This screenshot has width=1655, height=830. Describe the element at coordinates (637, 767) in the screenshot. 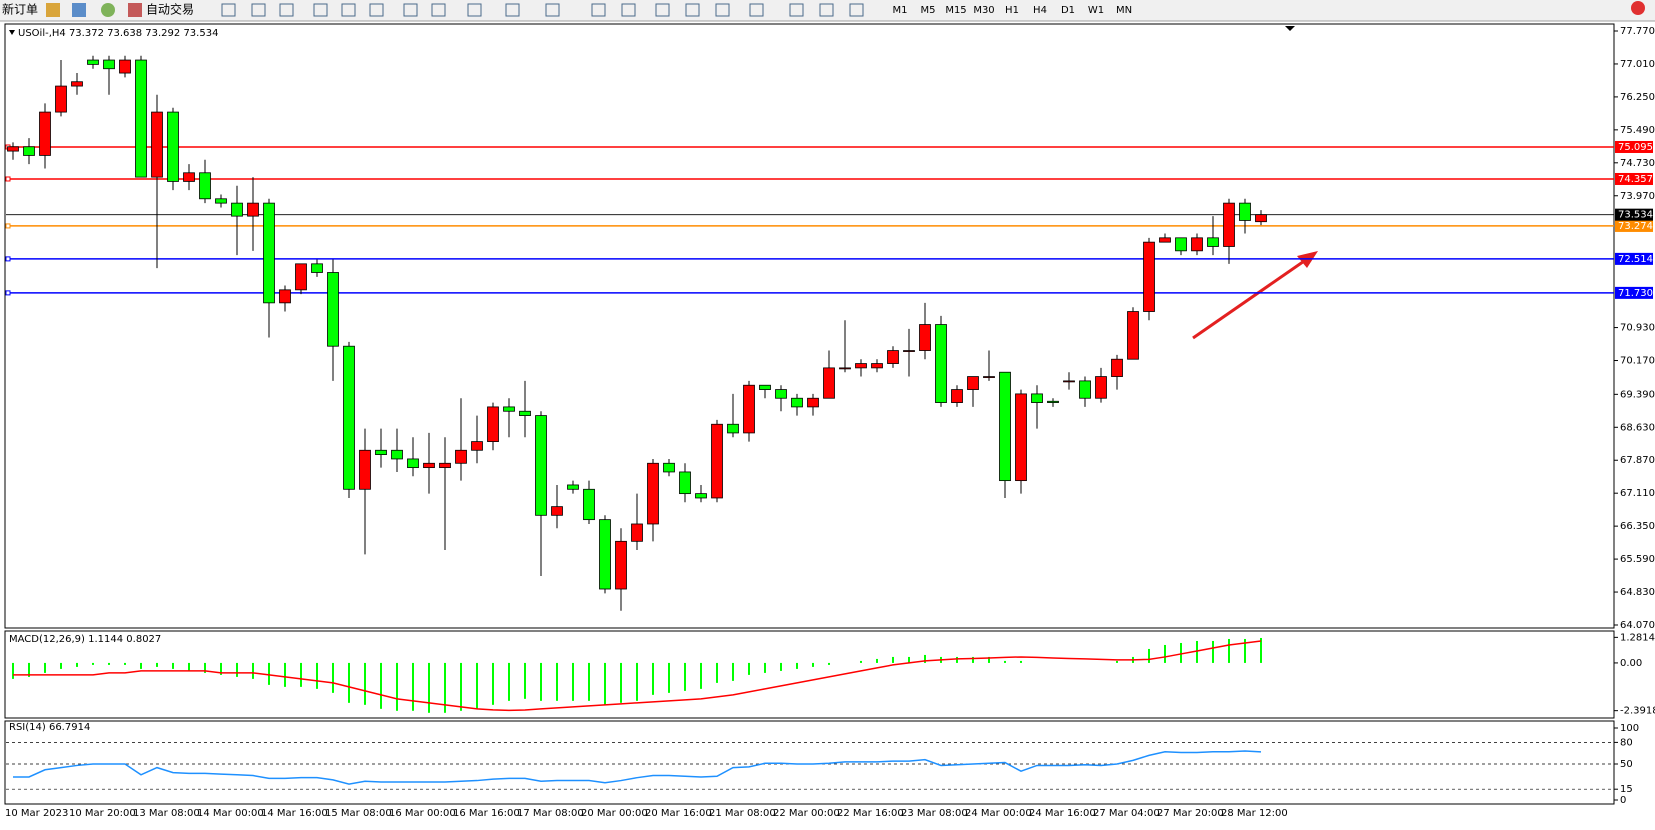

I see `rsi-line` at that location.